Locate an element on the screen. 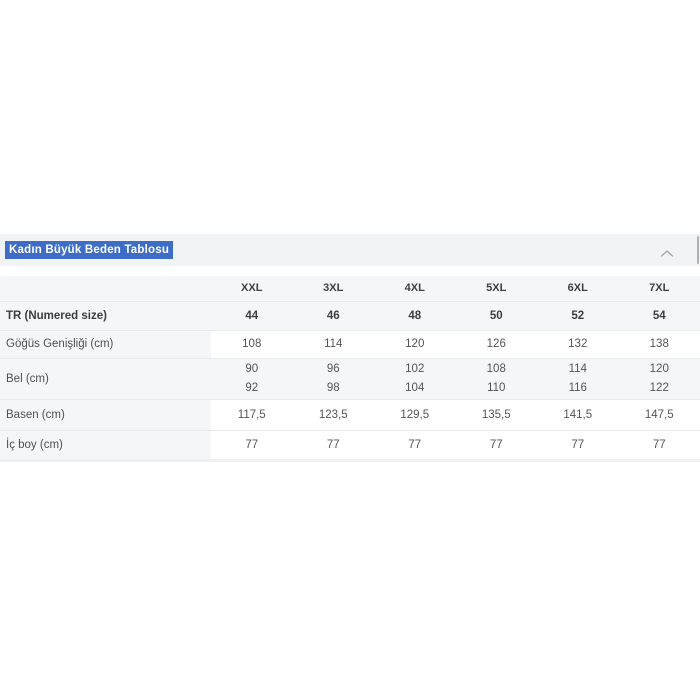  table-cell: 50 is located at coordinates (496, 315).